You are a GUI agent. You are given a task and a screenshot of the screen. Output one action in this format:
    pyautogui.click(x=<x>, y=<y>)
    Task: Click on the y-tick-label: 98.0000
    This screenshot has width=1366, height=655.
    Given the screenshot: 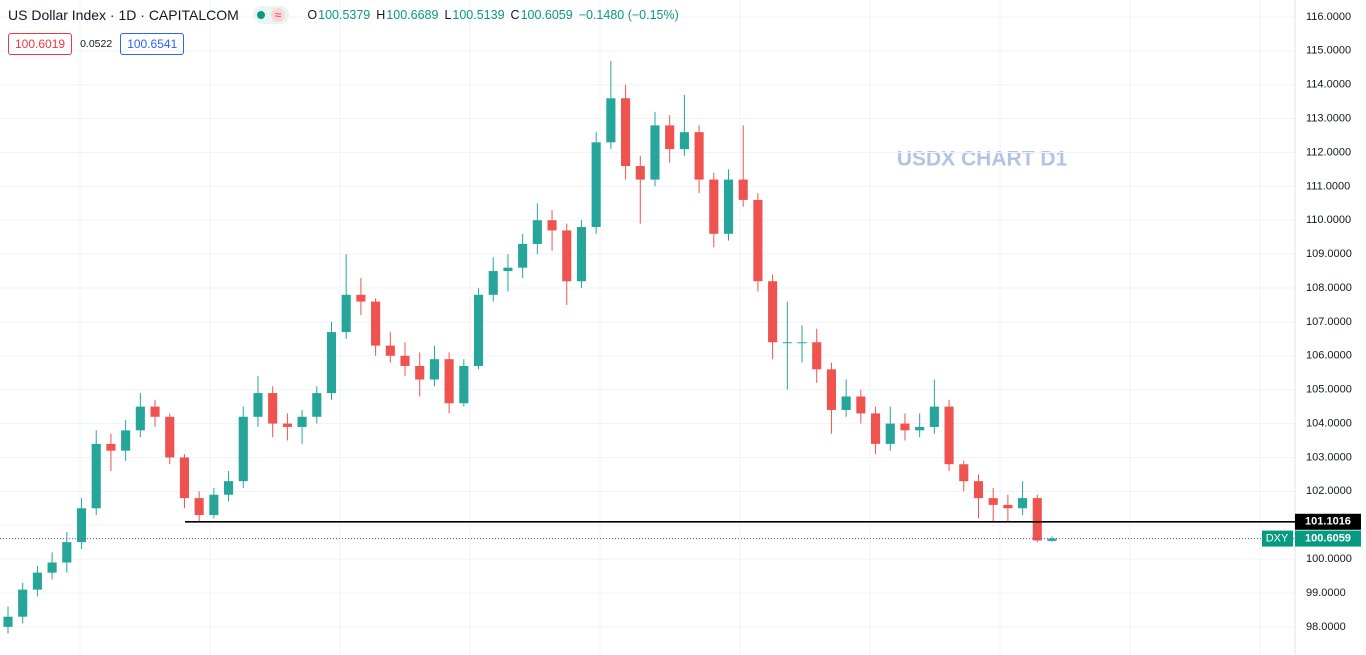 What is the action you would take?
    pyautogui.click(x=1326, y=627)
    